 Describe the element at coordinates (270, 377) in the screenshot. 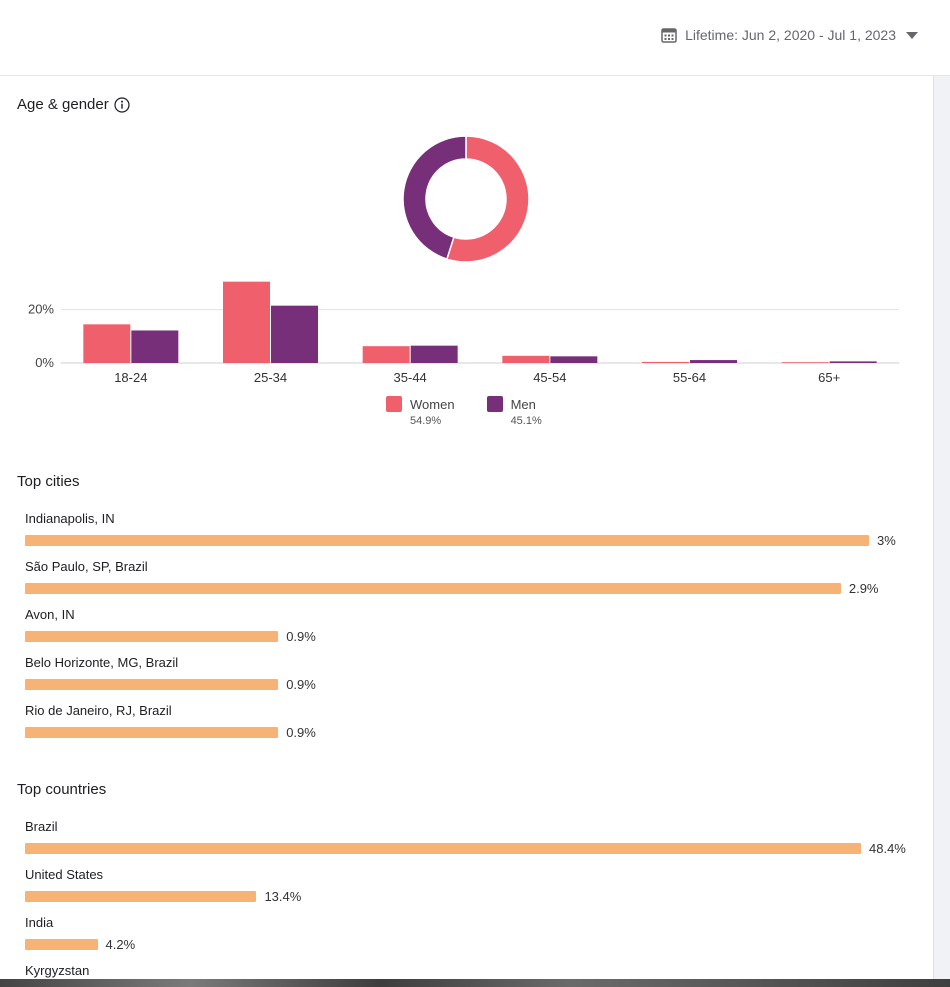

I see `x-tick-label: 25-34` at that location.